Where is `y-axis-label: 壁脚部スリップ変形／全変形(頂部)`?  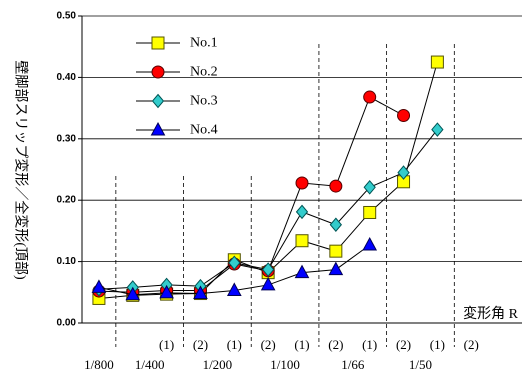
y-axis-label: 壁脚部スリップ変形／全変形(頂部) is located at coordinates (21, 170).